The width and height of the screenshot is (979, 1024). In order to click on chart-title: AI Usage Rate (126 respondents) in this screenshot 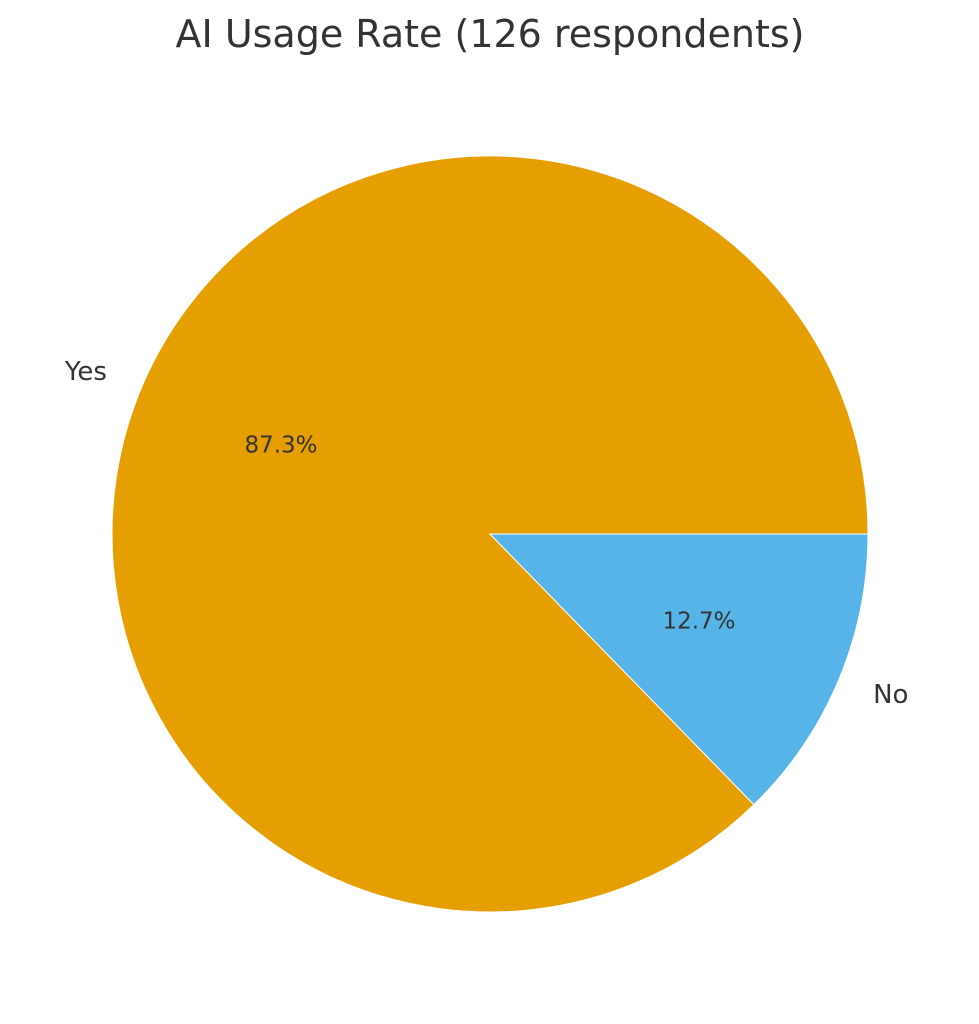, I will do `click(490, 34)`.